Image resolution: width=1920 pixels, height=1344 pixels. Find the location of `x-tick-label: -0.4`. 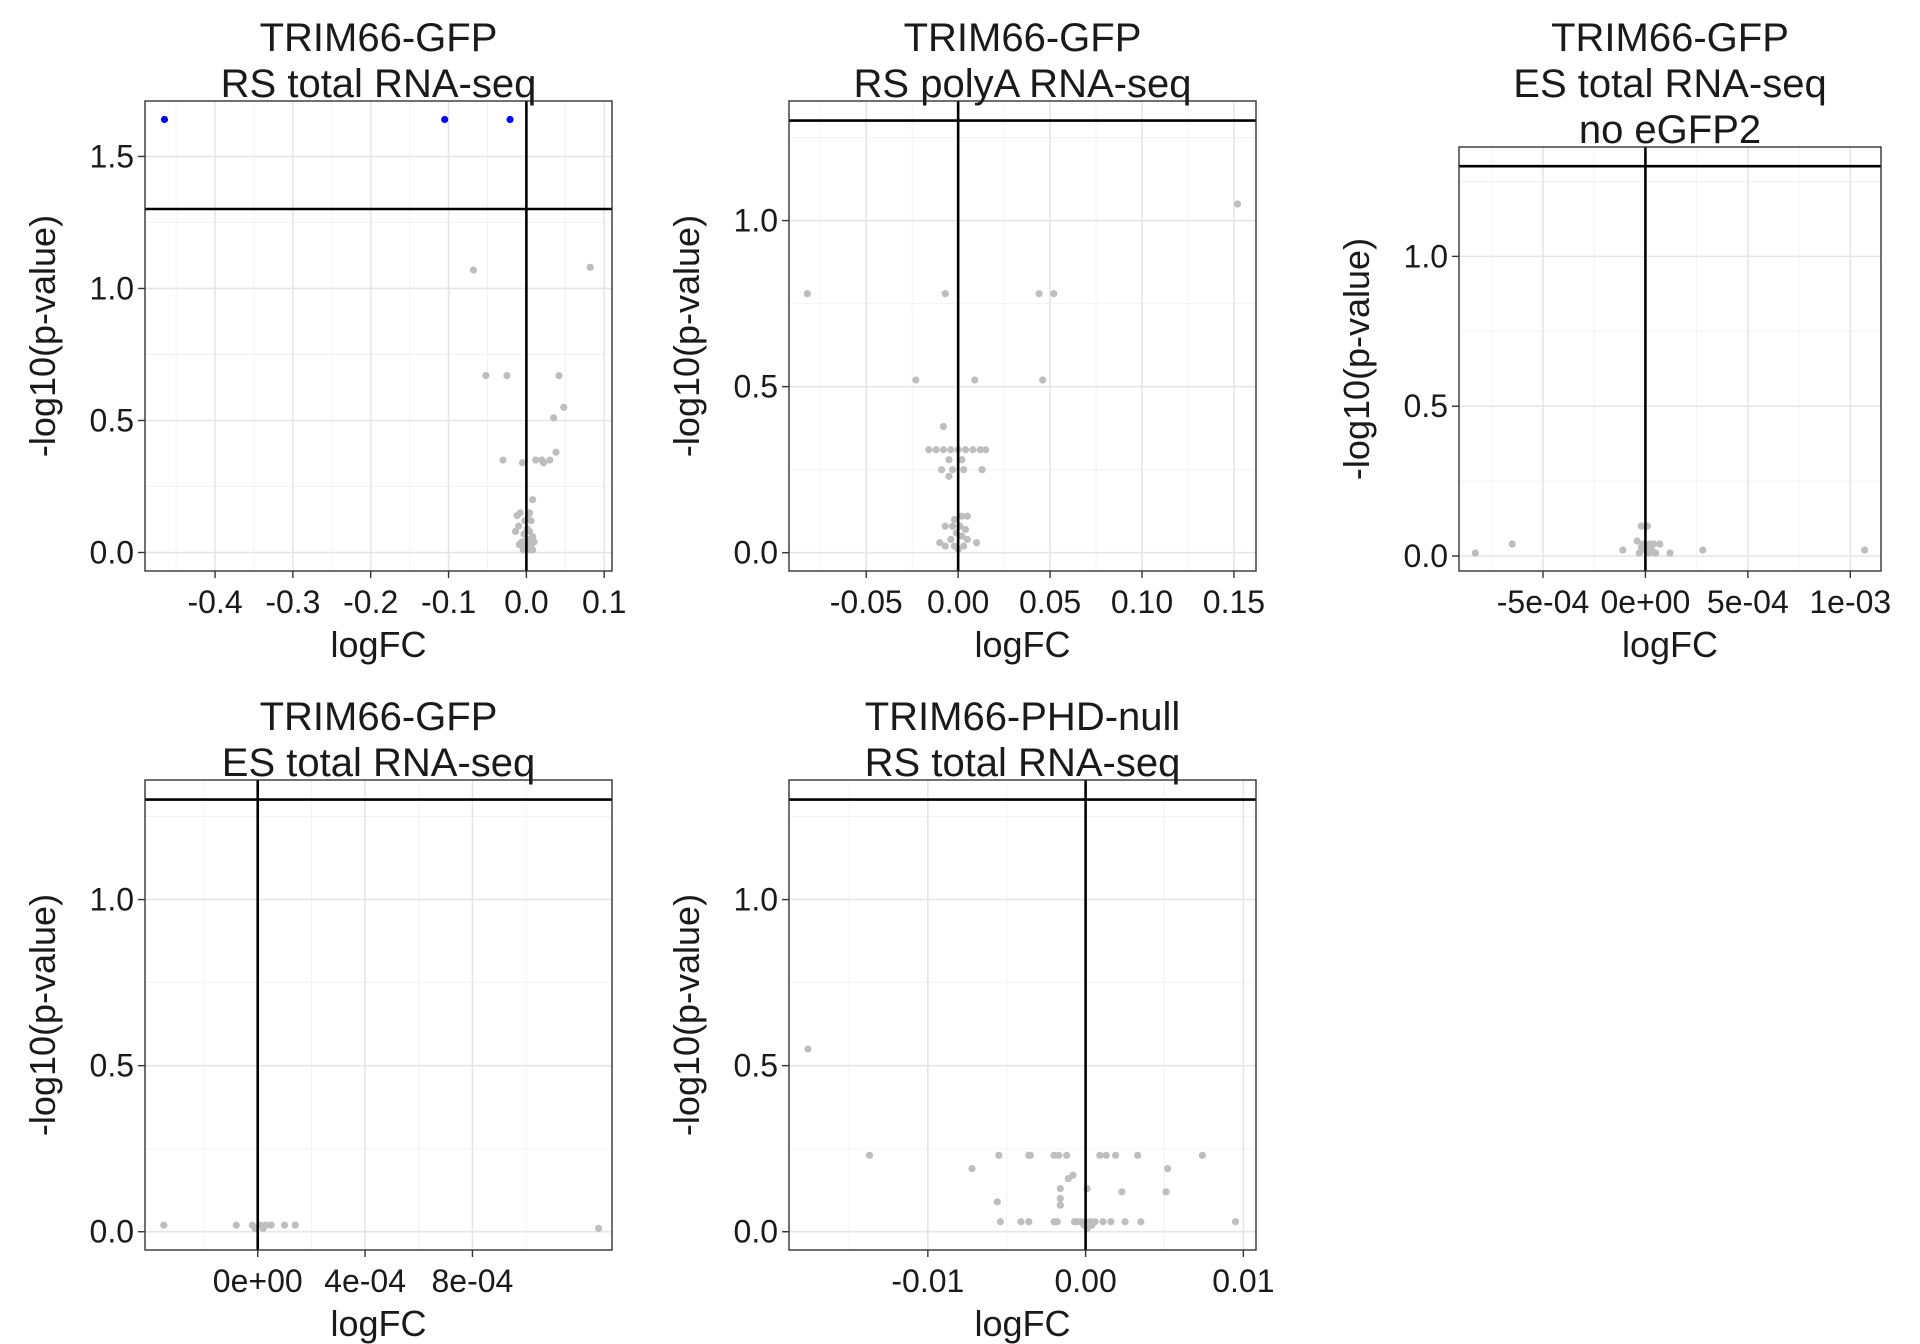

x-tick-label: -0.4 is located at coordinates (214, 602).